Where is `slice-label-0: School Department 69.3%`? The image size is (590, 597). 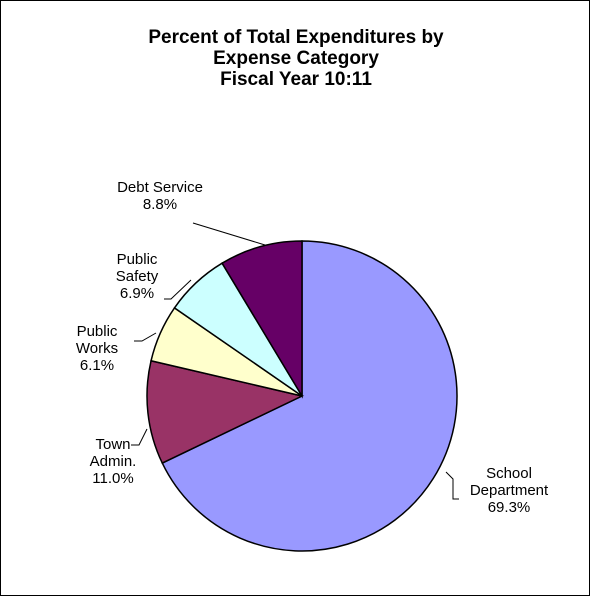
slice-label-0: School Department 69.3% is located at coordinates (509, 490).